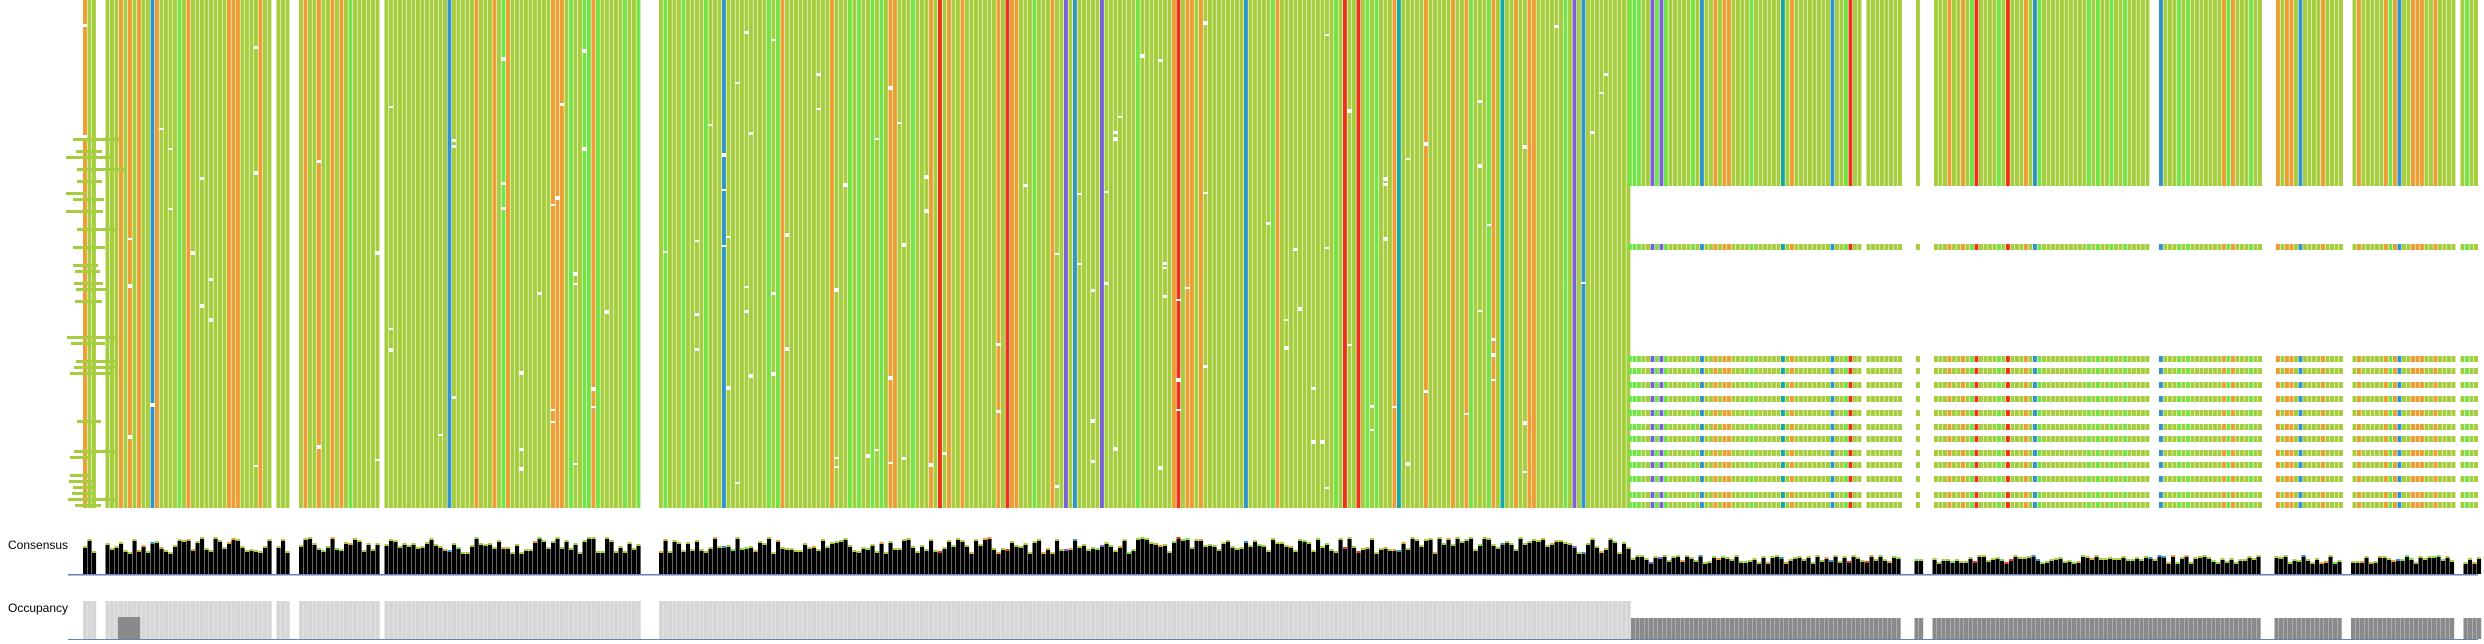 This screenshot has height=644, width=2484. What do you see at coordinates (1275, 620) in the screenshot?
I see `occupancy-track` at bounding box center [1275, 620].